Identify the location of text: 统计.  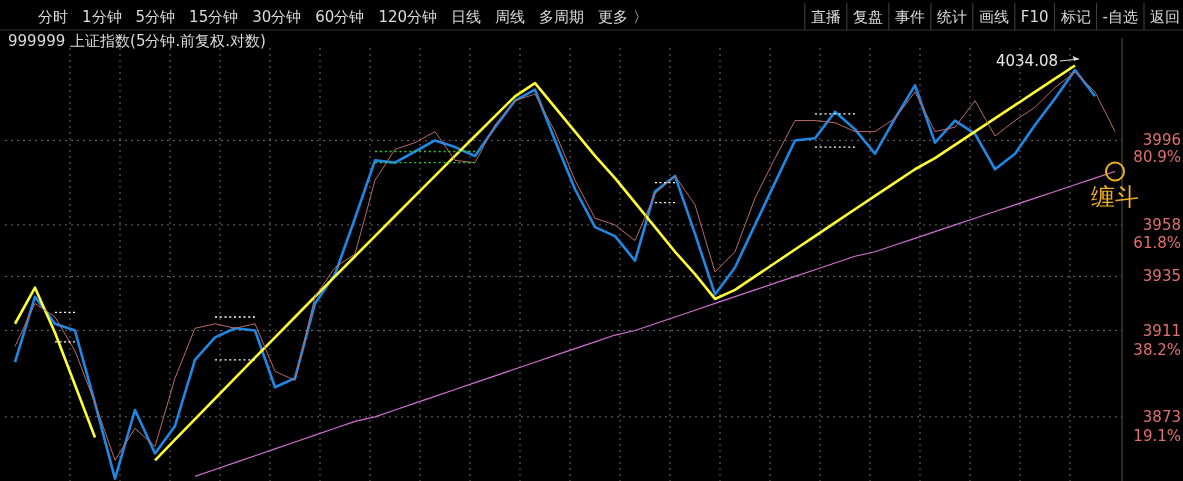
(951, 17).